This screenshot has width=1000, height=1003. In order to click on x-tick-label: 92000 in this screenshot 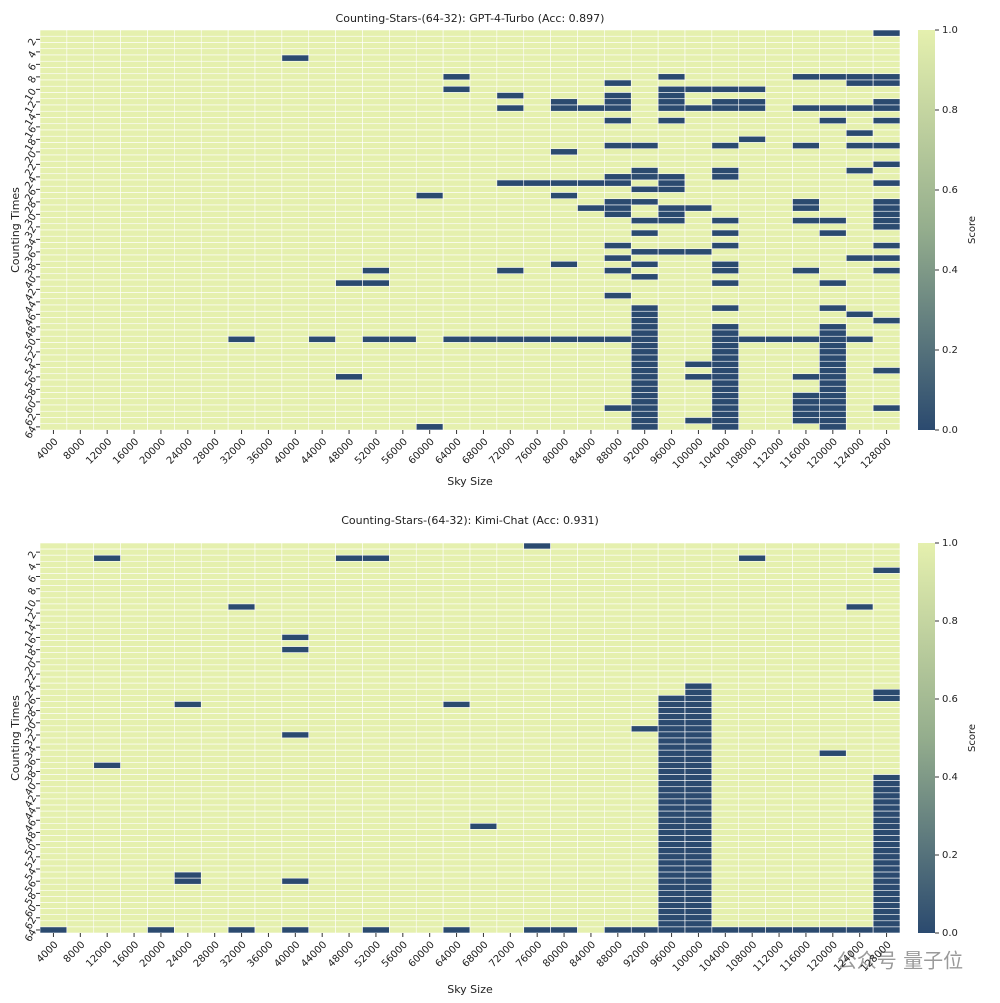, I will do `click(637, 451)`.